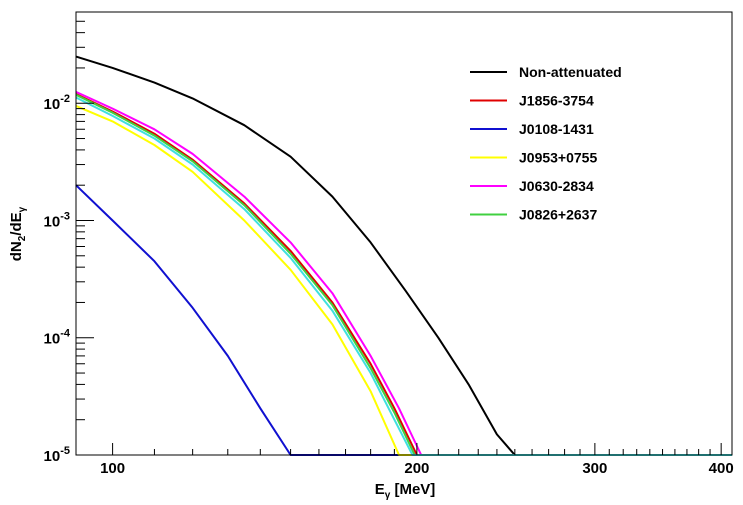 Image resolution: width=743 pixels, height=505 pixels. Describe the element at coordinates (558, 158) in the screenshot. I see `legend-label: J0953+0755` at that location.